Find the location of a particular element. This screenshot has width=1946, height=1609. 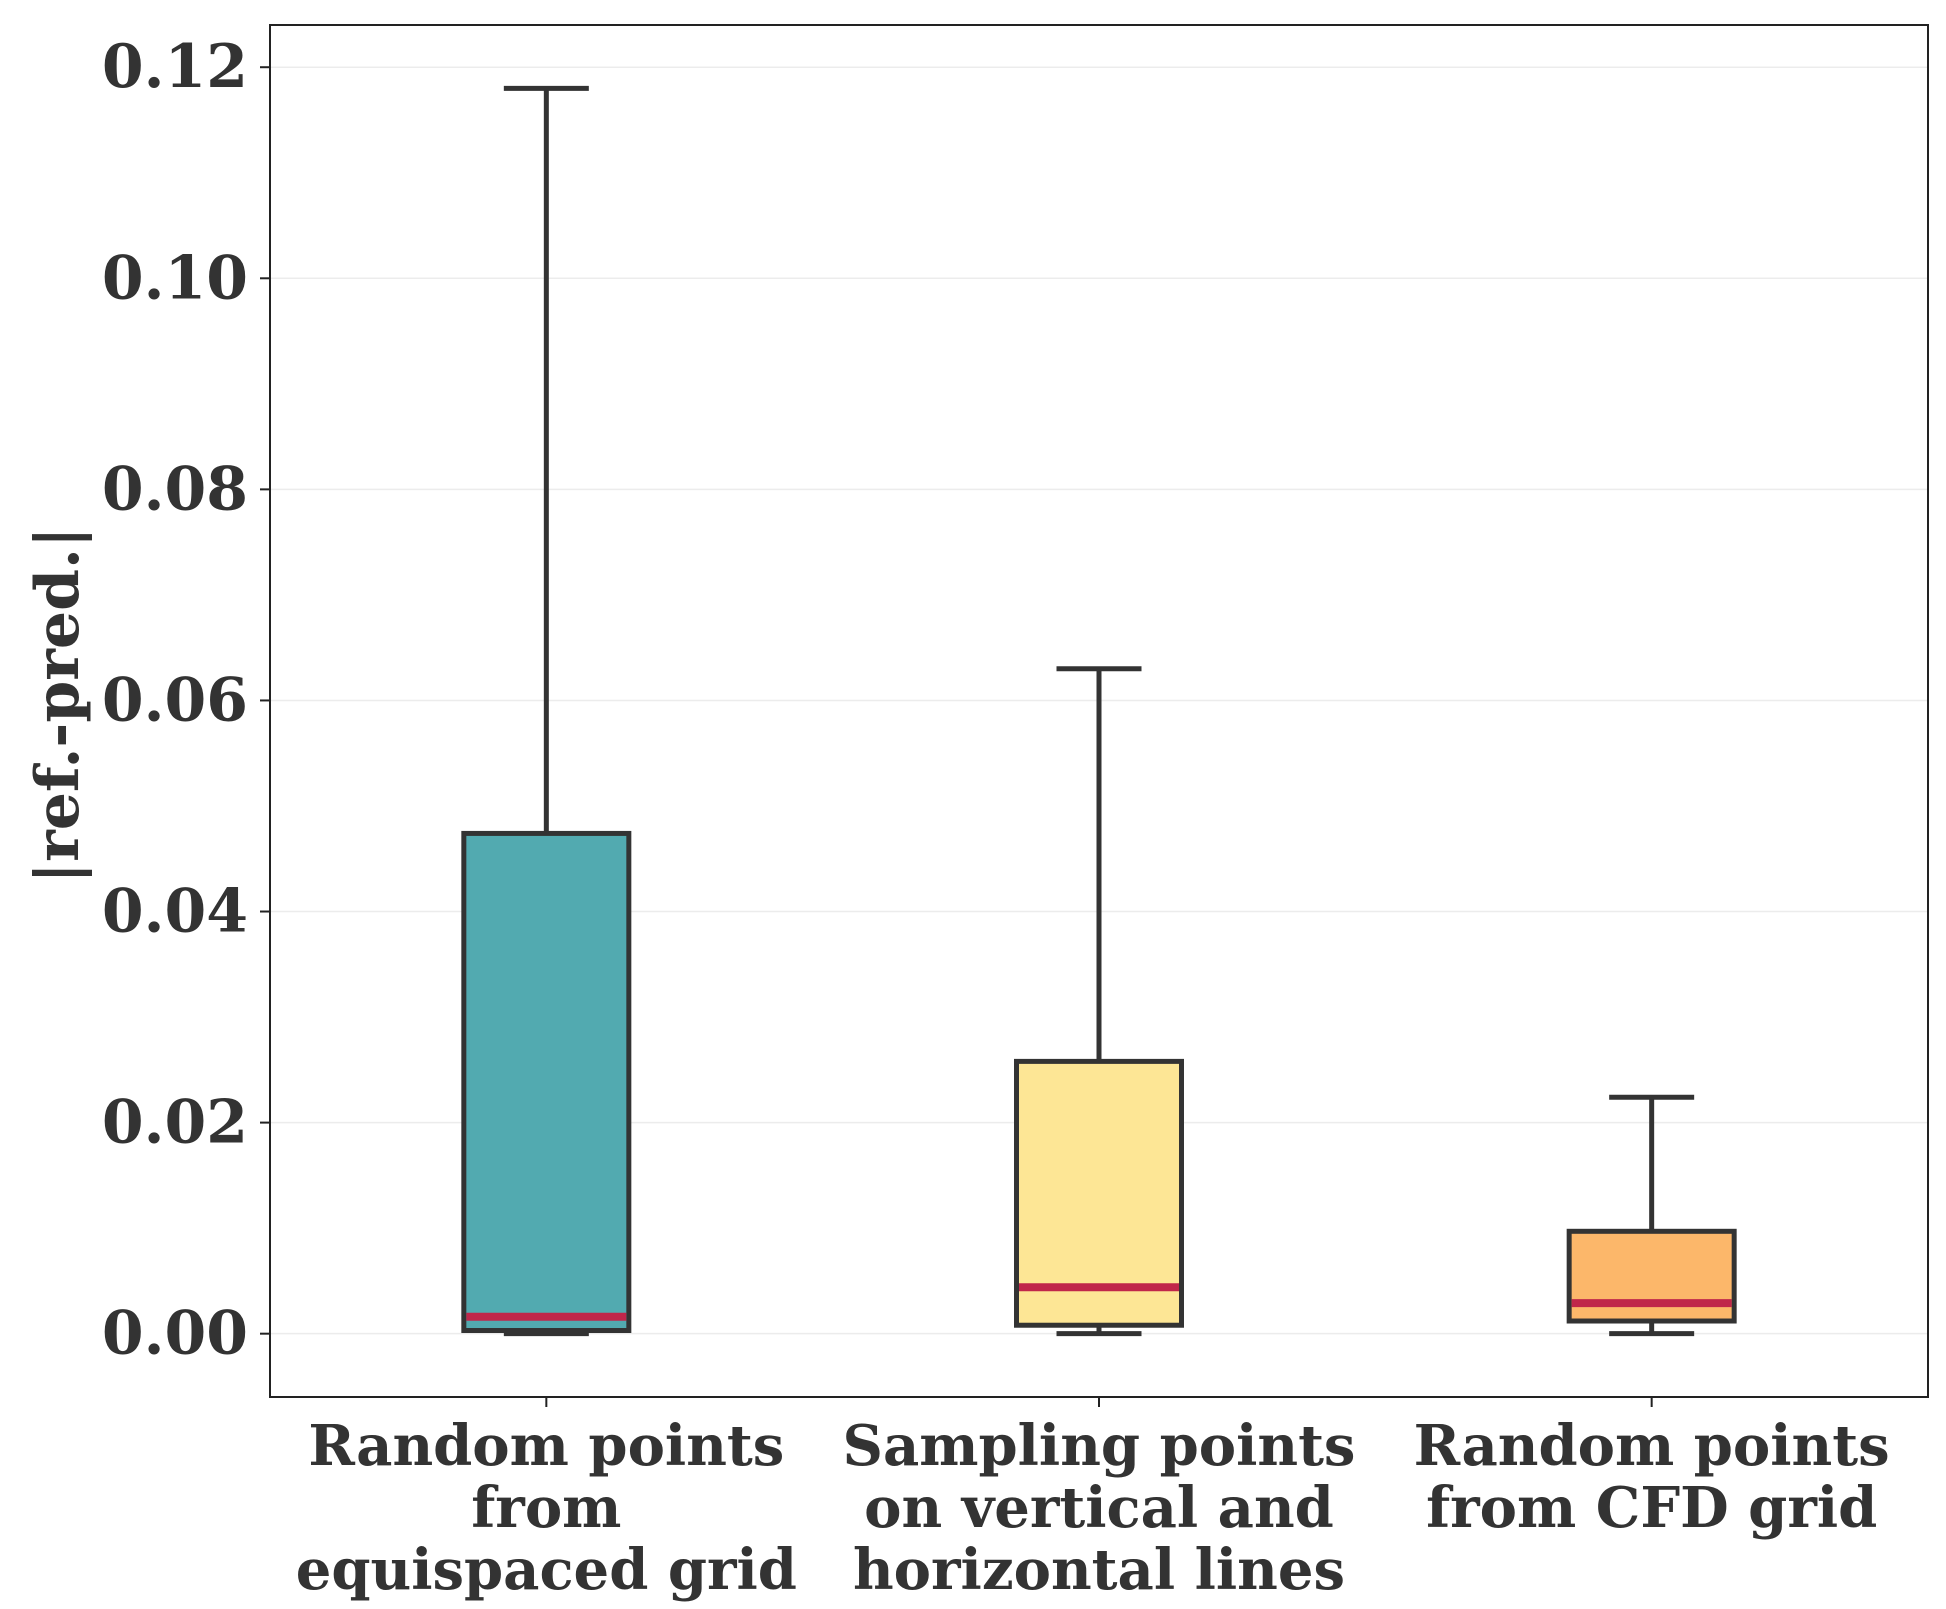

y-tick-label: 0.04 is located at coordinates (175, 912).